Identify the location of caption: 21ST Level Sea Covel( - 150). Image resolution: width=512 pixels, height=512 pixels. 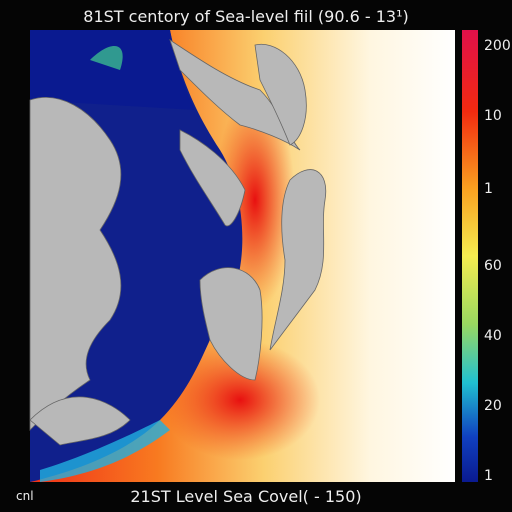
(245, 496).